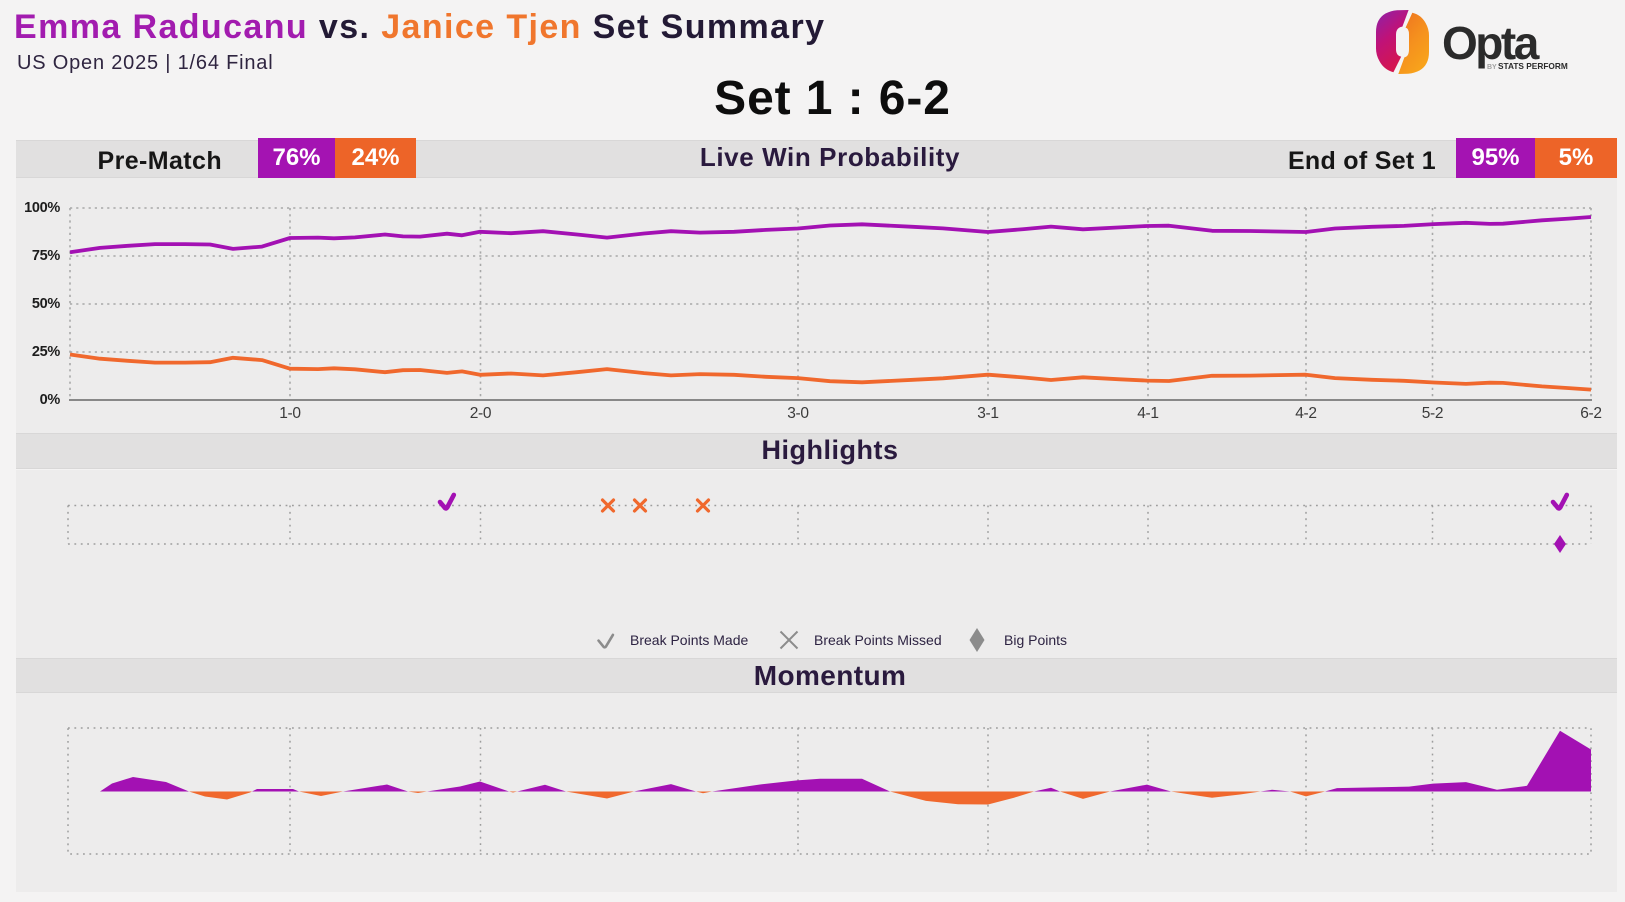 This screenshot has width=1625, height=902. I want to click on svg-text: 3-1, so click(988, 413).